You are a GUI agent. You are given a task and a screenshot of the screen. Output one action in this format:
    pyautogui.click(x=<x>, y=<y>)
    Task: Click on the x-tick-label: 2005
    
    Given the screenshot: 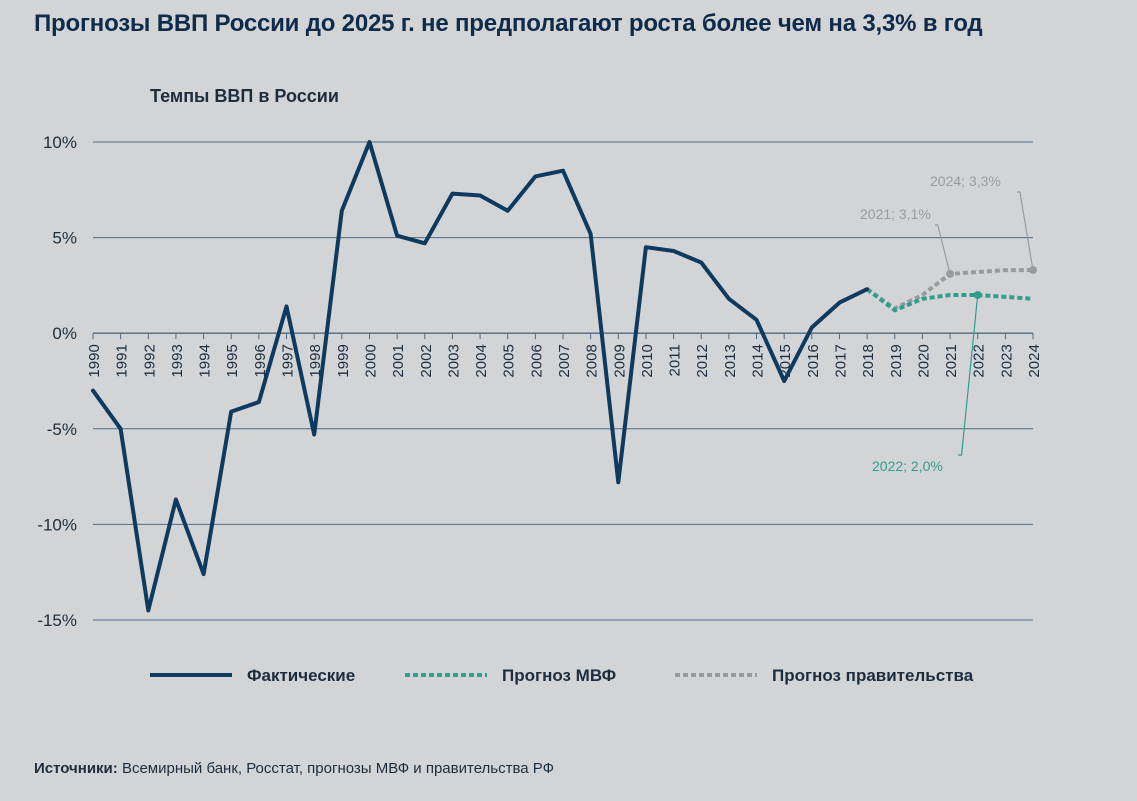 What is the action you would take?
    pyautogui.click(x=509, y=360)
    